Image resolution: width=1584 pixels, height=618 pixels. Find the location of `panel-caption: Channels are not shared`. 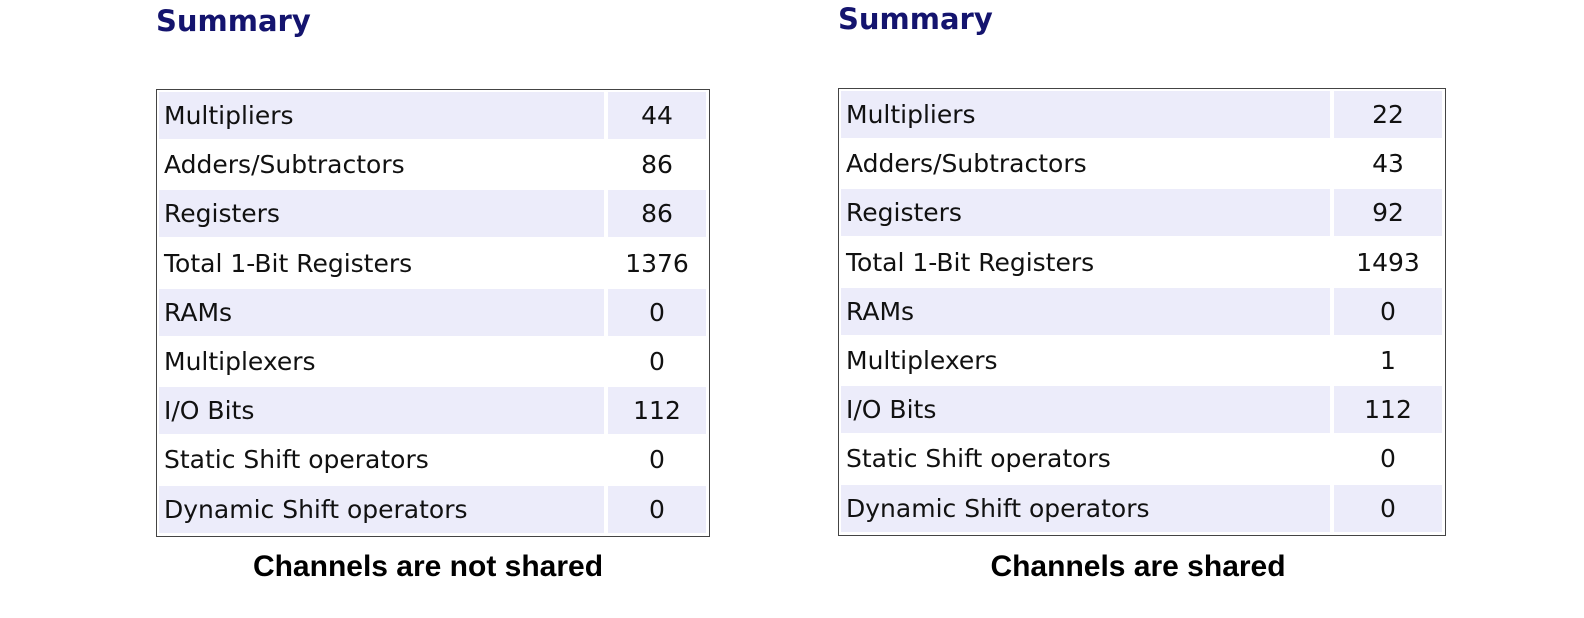

panel-caption: Channels are not shared is located at coordinates (428, 566).